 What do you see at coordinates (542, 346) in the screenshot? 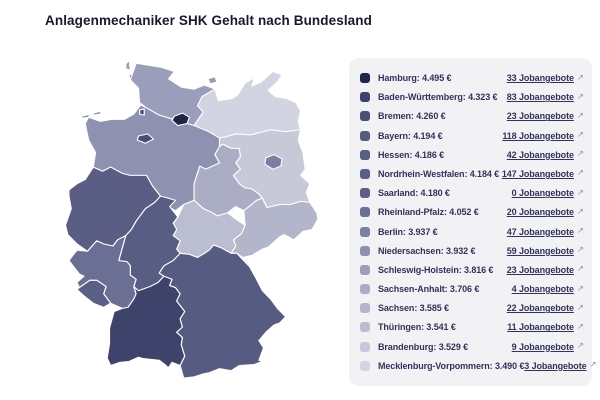
I see `jobangebote-link: 9 Jobangebote` at bounding box center [542, 346].